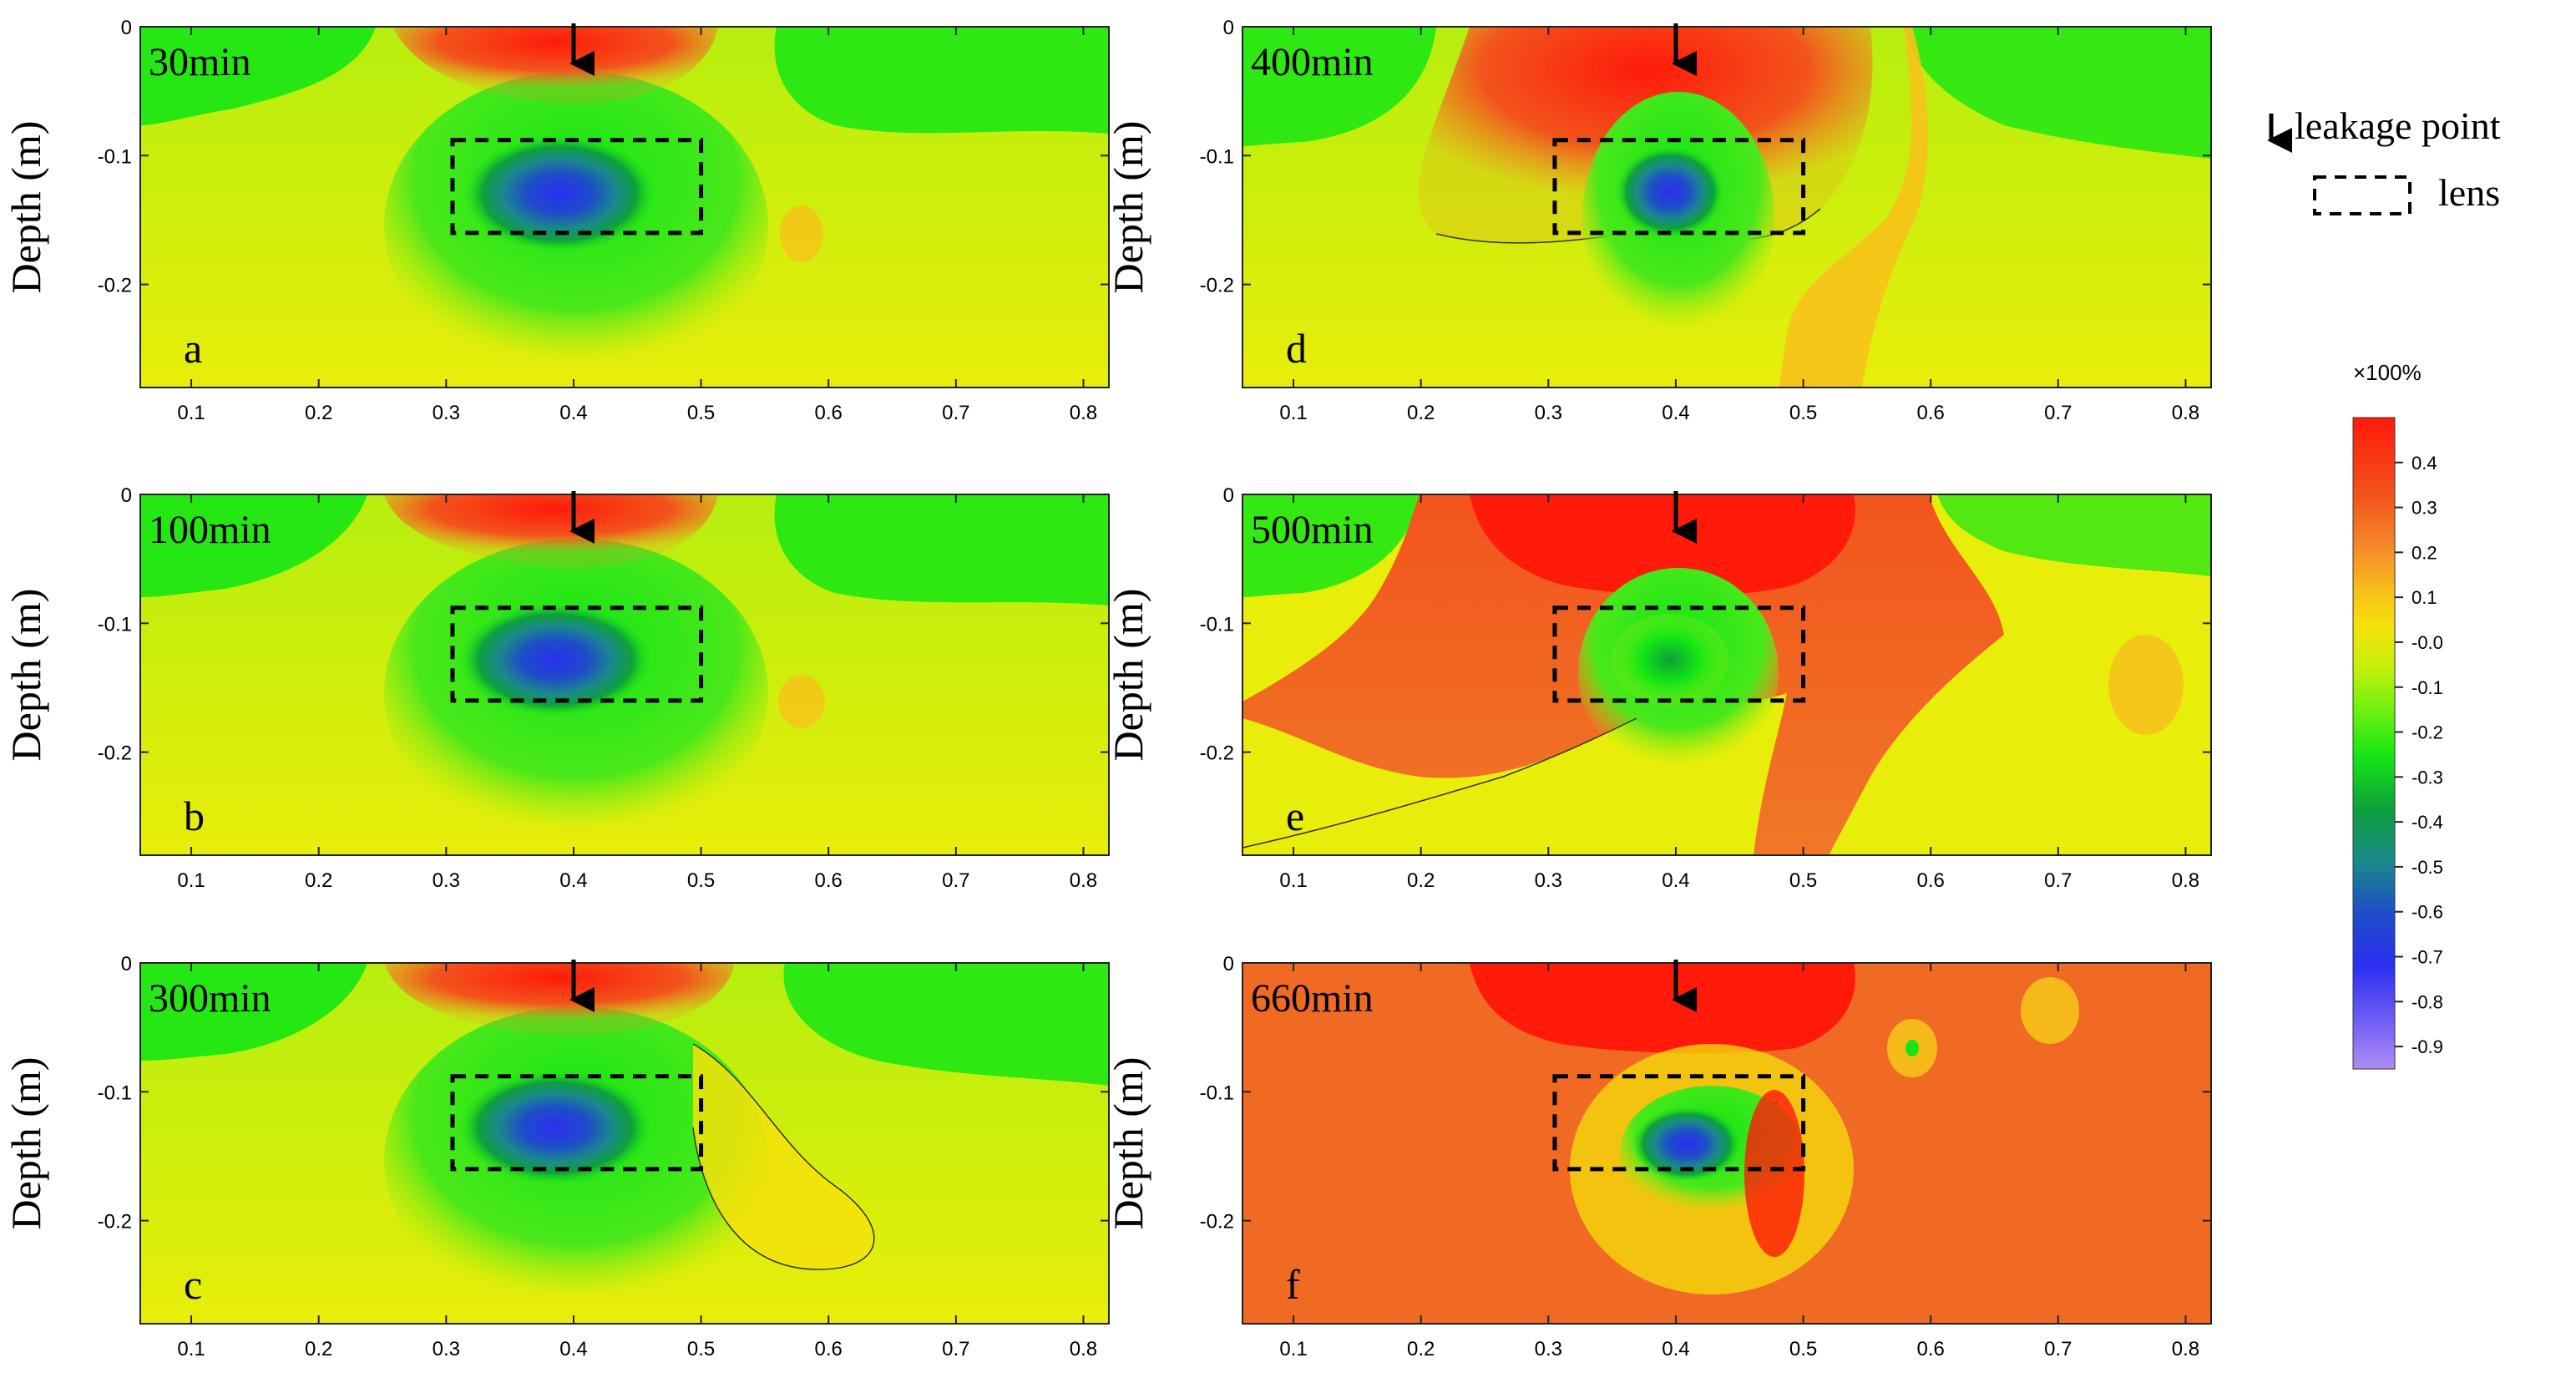 The image size is (2576, 1378). I want to click on panel-letter: f, so click(1293, 1284).